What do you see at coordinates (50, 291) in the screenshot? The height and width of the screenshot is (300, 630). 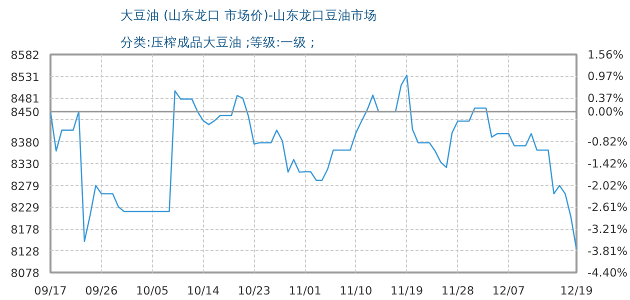 I see `x-tick-label: 09/17` at bounding box center [50, 291].